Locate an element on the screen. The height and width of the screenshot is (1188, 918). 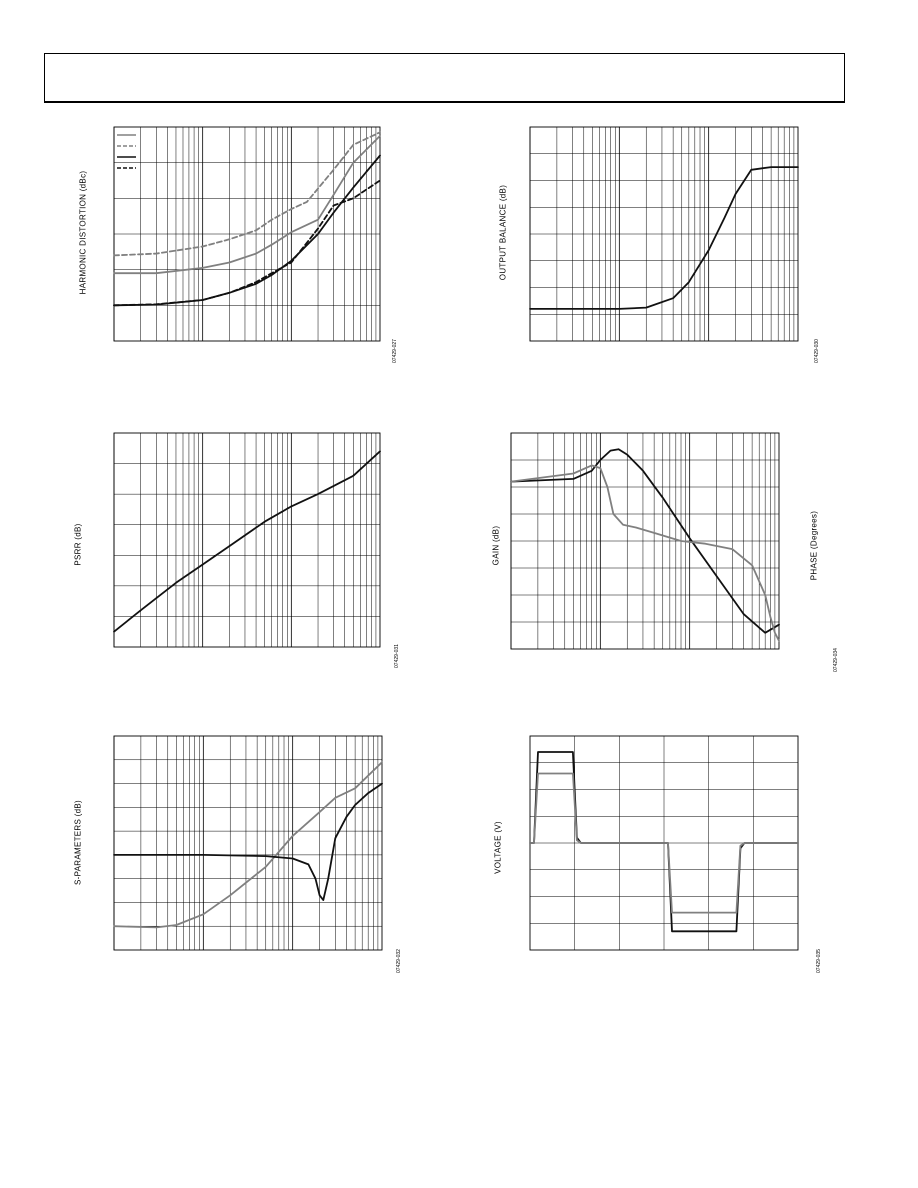
gp-series-1-line is located at coordinates (645, 553).